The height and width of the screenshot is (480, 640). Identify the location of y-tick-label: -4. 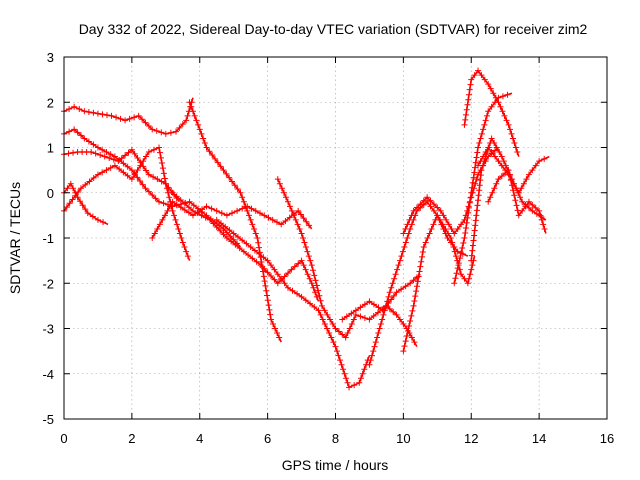
(48, 374).